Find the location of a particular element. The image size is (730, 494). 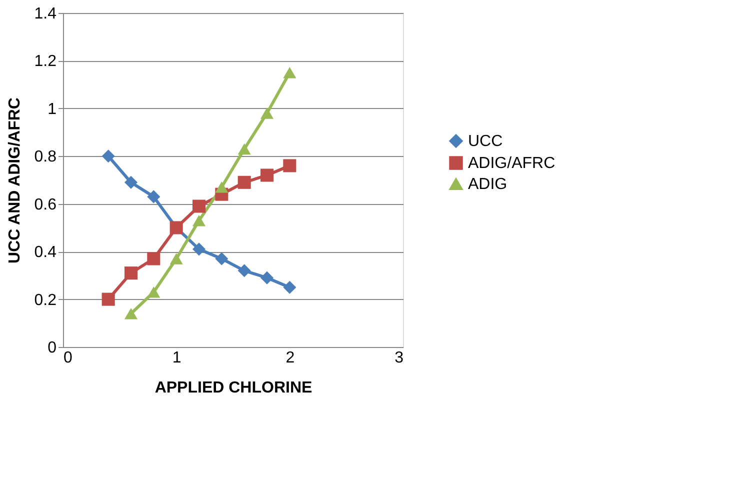

y-tick-label: 0.2 is located at coordinates (45, 300).